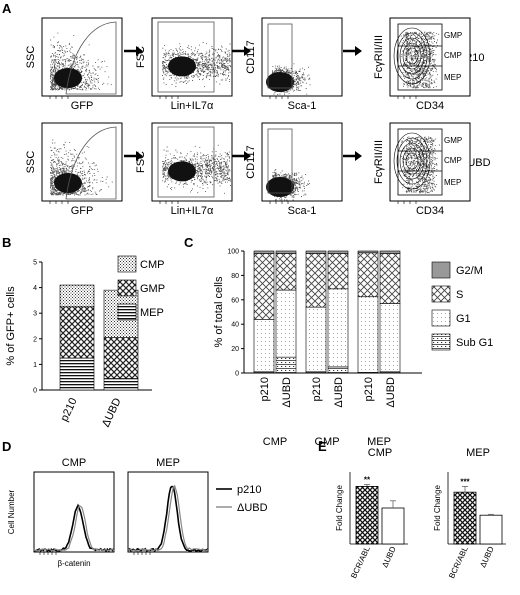 The width and height of the screenshot is (520, 595). I want to click on legend-label: S, so click(459, 295).